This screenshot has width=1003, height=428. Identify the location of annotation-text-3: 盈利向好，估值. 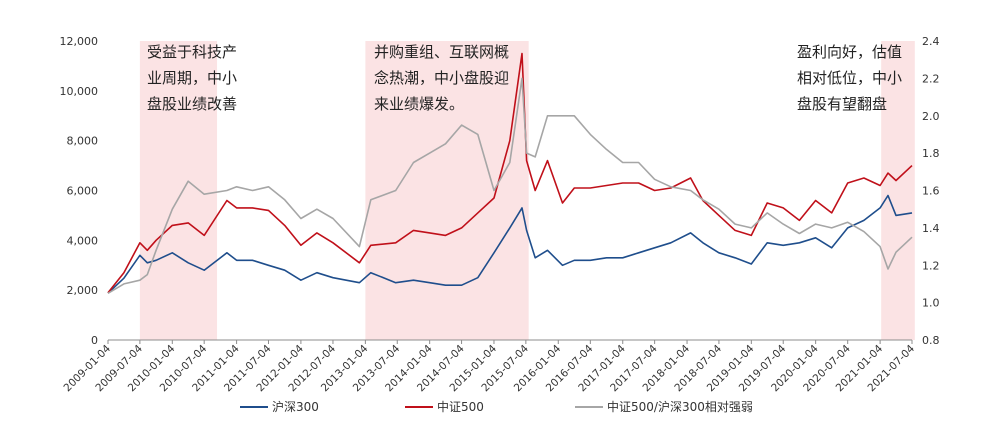
(849, 52).